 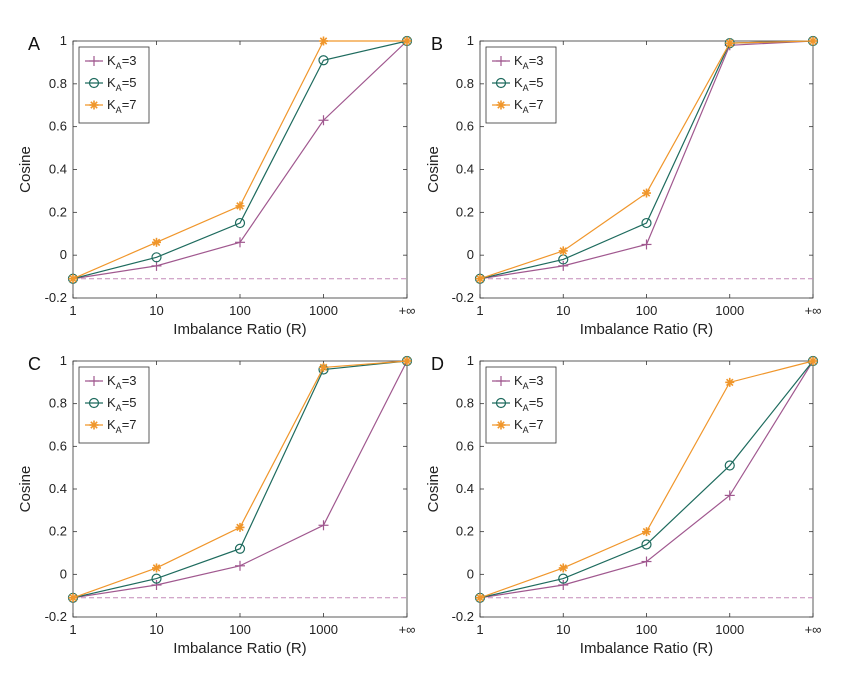 What do you see at coordinates (437, 364) in the screenshot?
I see `panel-letter: D` at bounding box center [437, 364].